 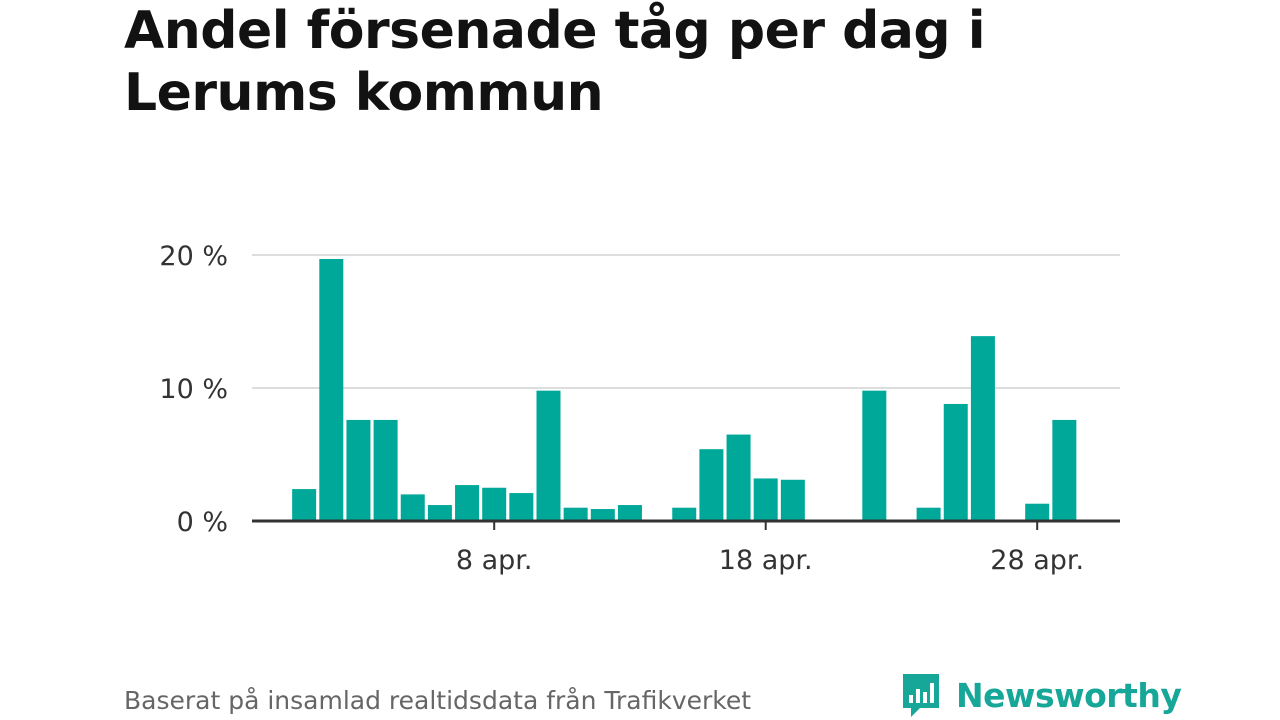 I want to click on x-tick-label: 28 apr., so click(x=1037, y=560).